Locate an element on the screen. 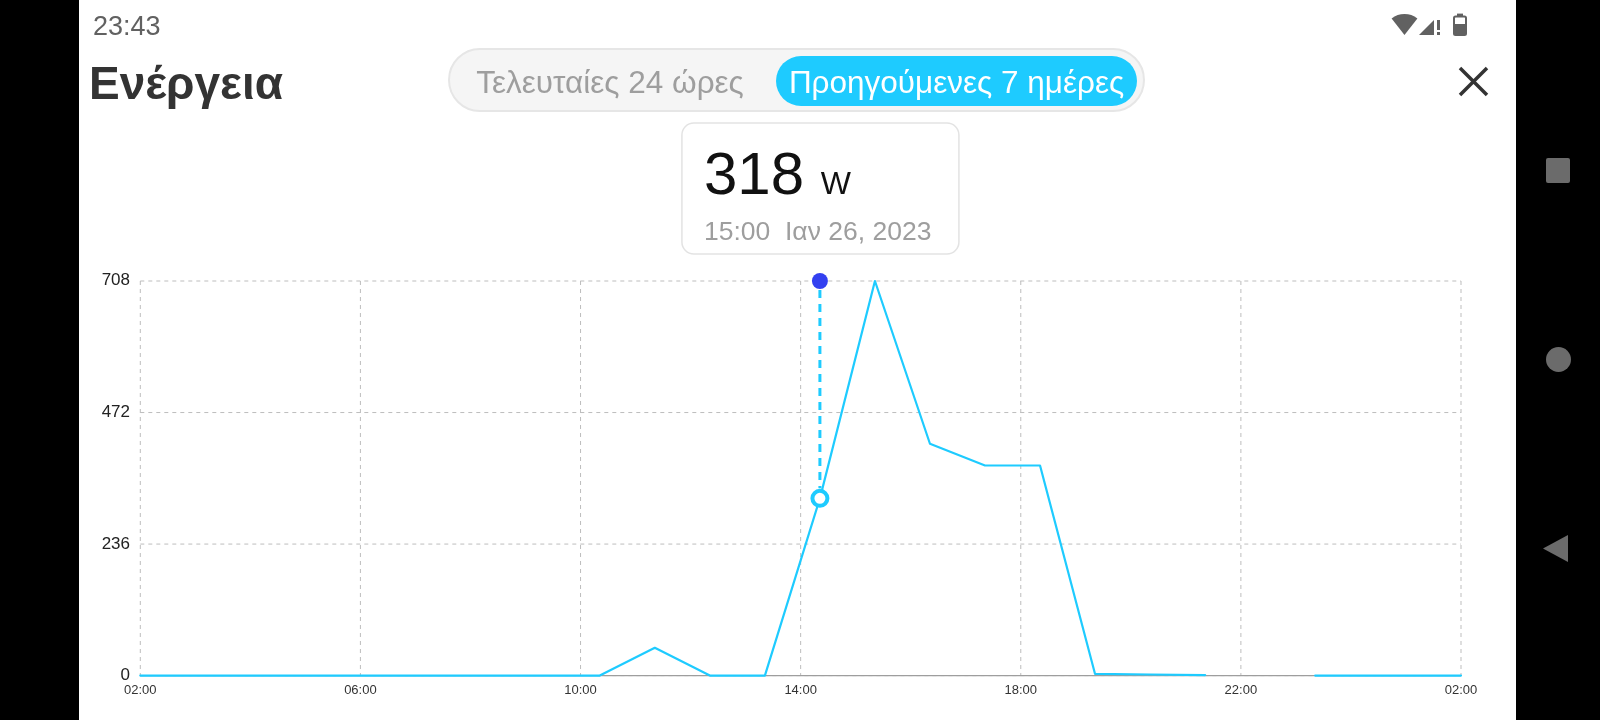 The width and height of the screenshot is (1600, 720). x-tick-label: 10:00 is located at coordinates (580, 690).